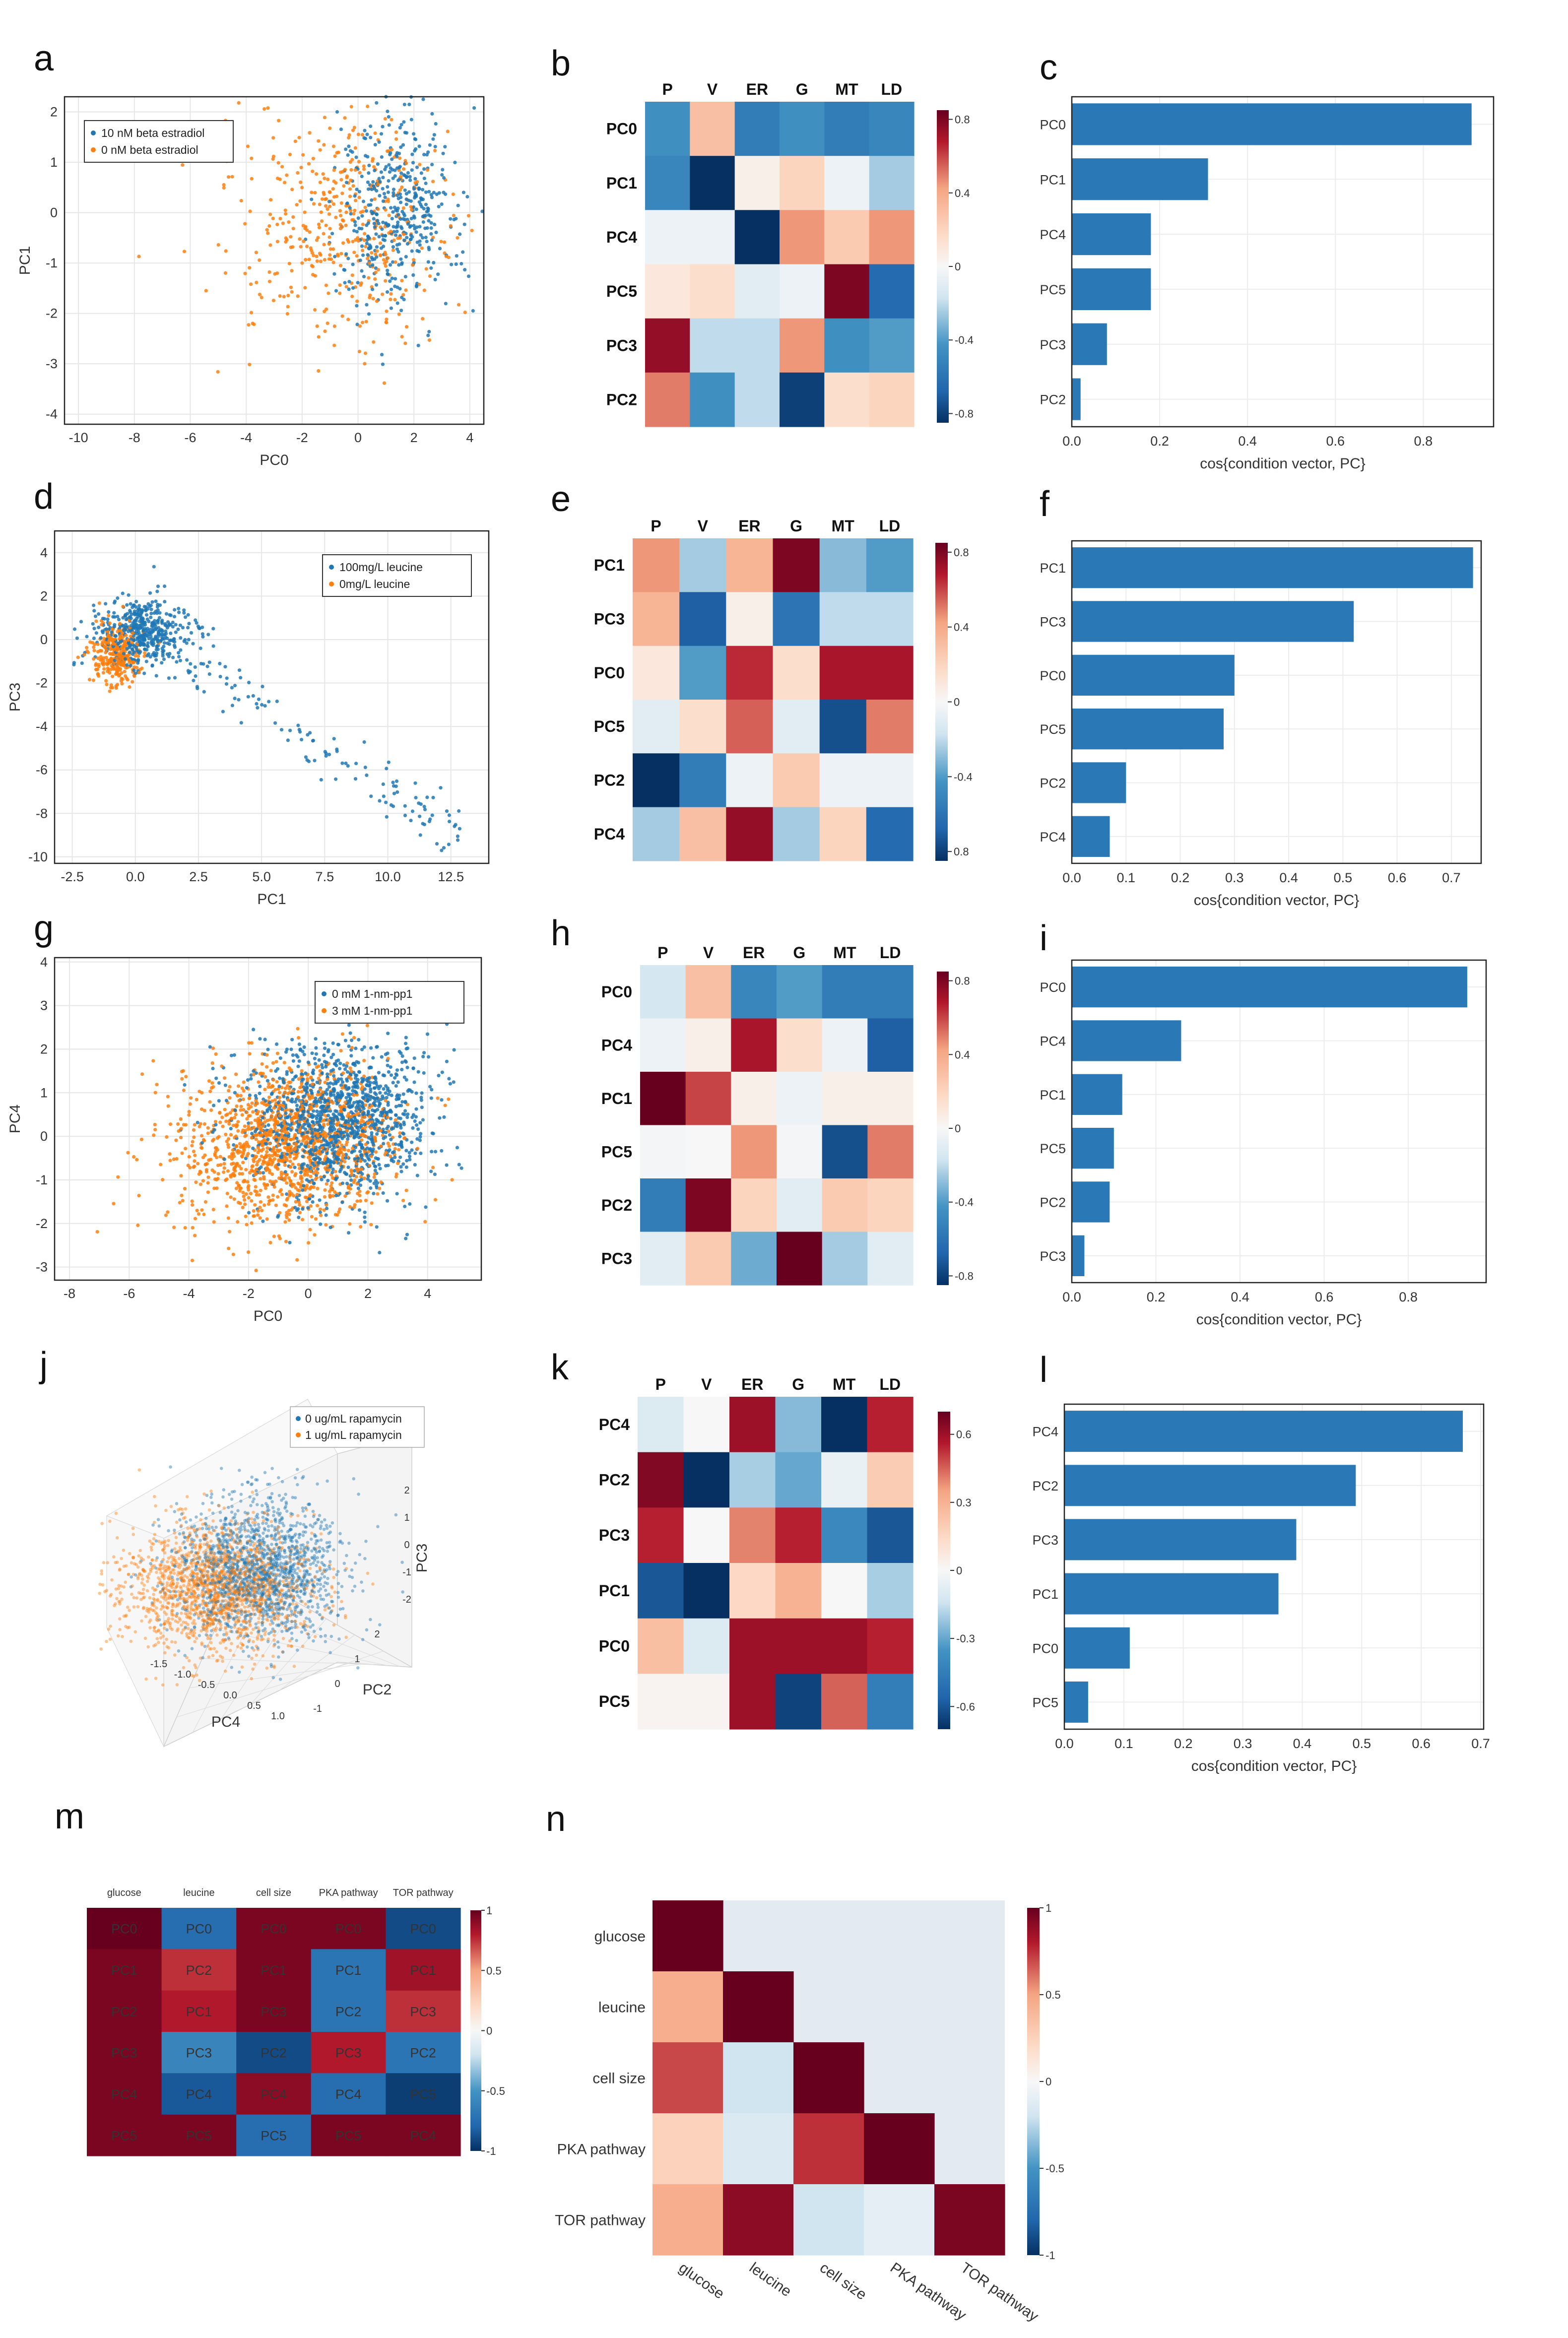 This screenshot has width=1568, height=2338. What do you see at coordinates (962, 120) in the screenshot?
I see `colorbar-tick-label: 0.8` at bounding box center [962, 120].